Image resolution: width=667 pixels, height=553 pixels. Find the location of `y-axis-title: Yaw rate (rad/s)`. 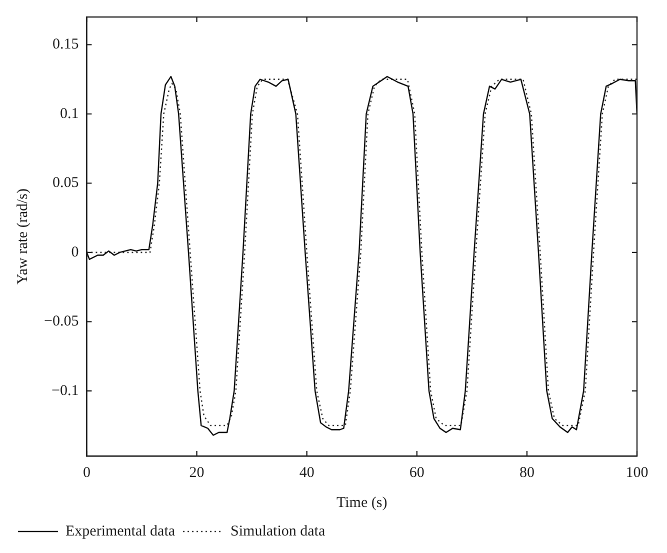

y-axis-title: Yaw rate (rad/s) is located at coordinates (22, 236).